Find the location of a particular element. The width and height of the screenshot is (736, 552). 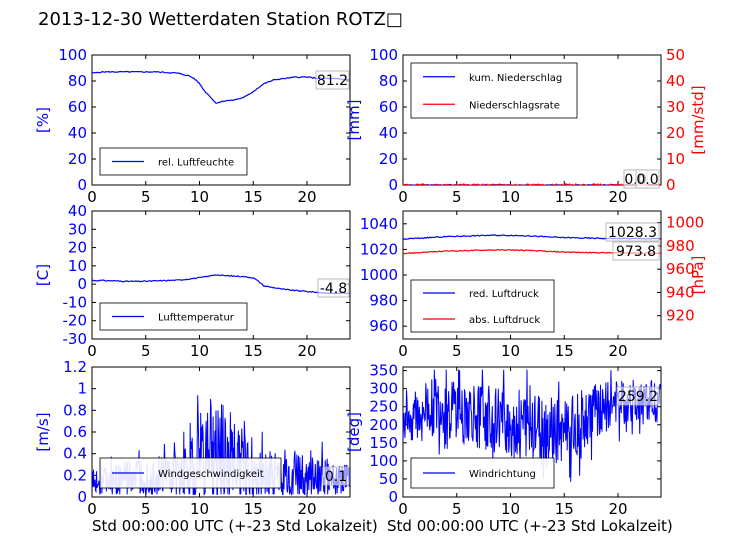

temperature-y-tick-label: -10 is located at coordinates (75, 302).